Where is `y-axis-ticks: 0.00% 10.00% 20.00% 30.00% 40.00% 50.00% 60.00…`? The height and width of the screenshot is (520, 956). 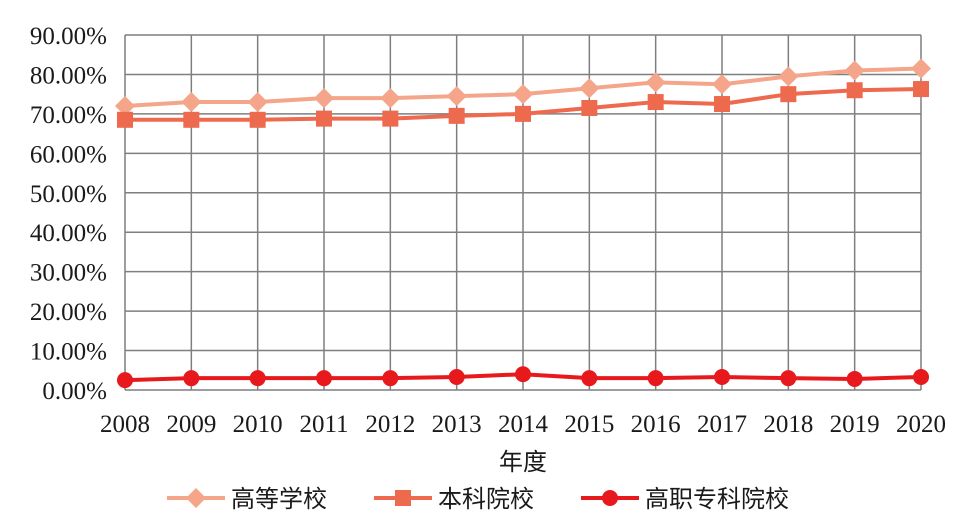 y-axis-ticks: 0.00% 10.00% 20.00% 30.00% 40.00% 50.00% 60.00… is located at coordinates (68, 214).